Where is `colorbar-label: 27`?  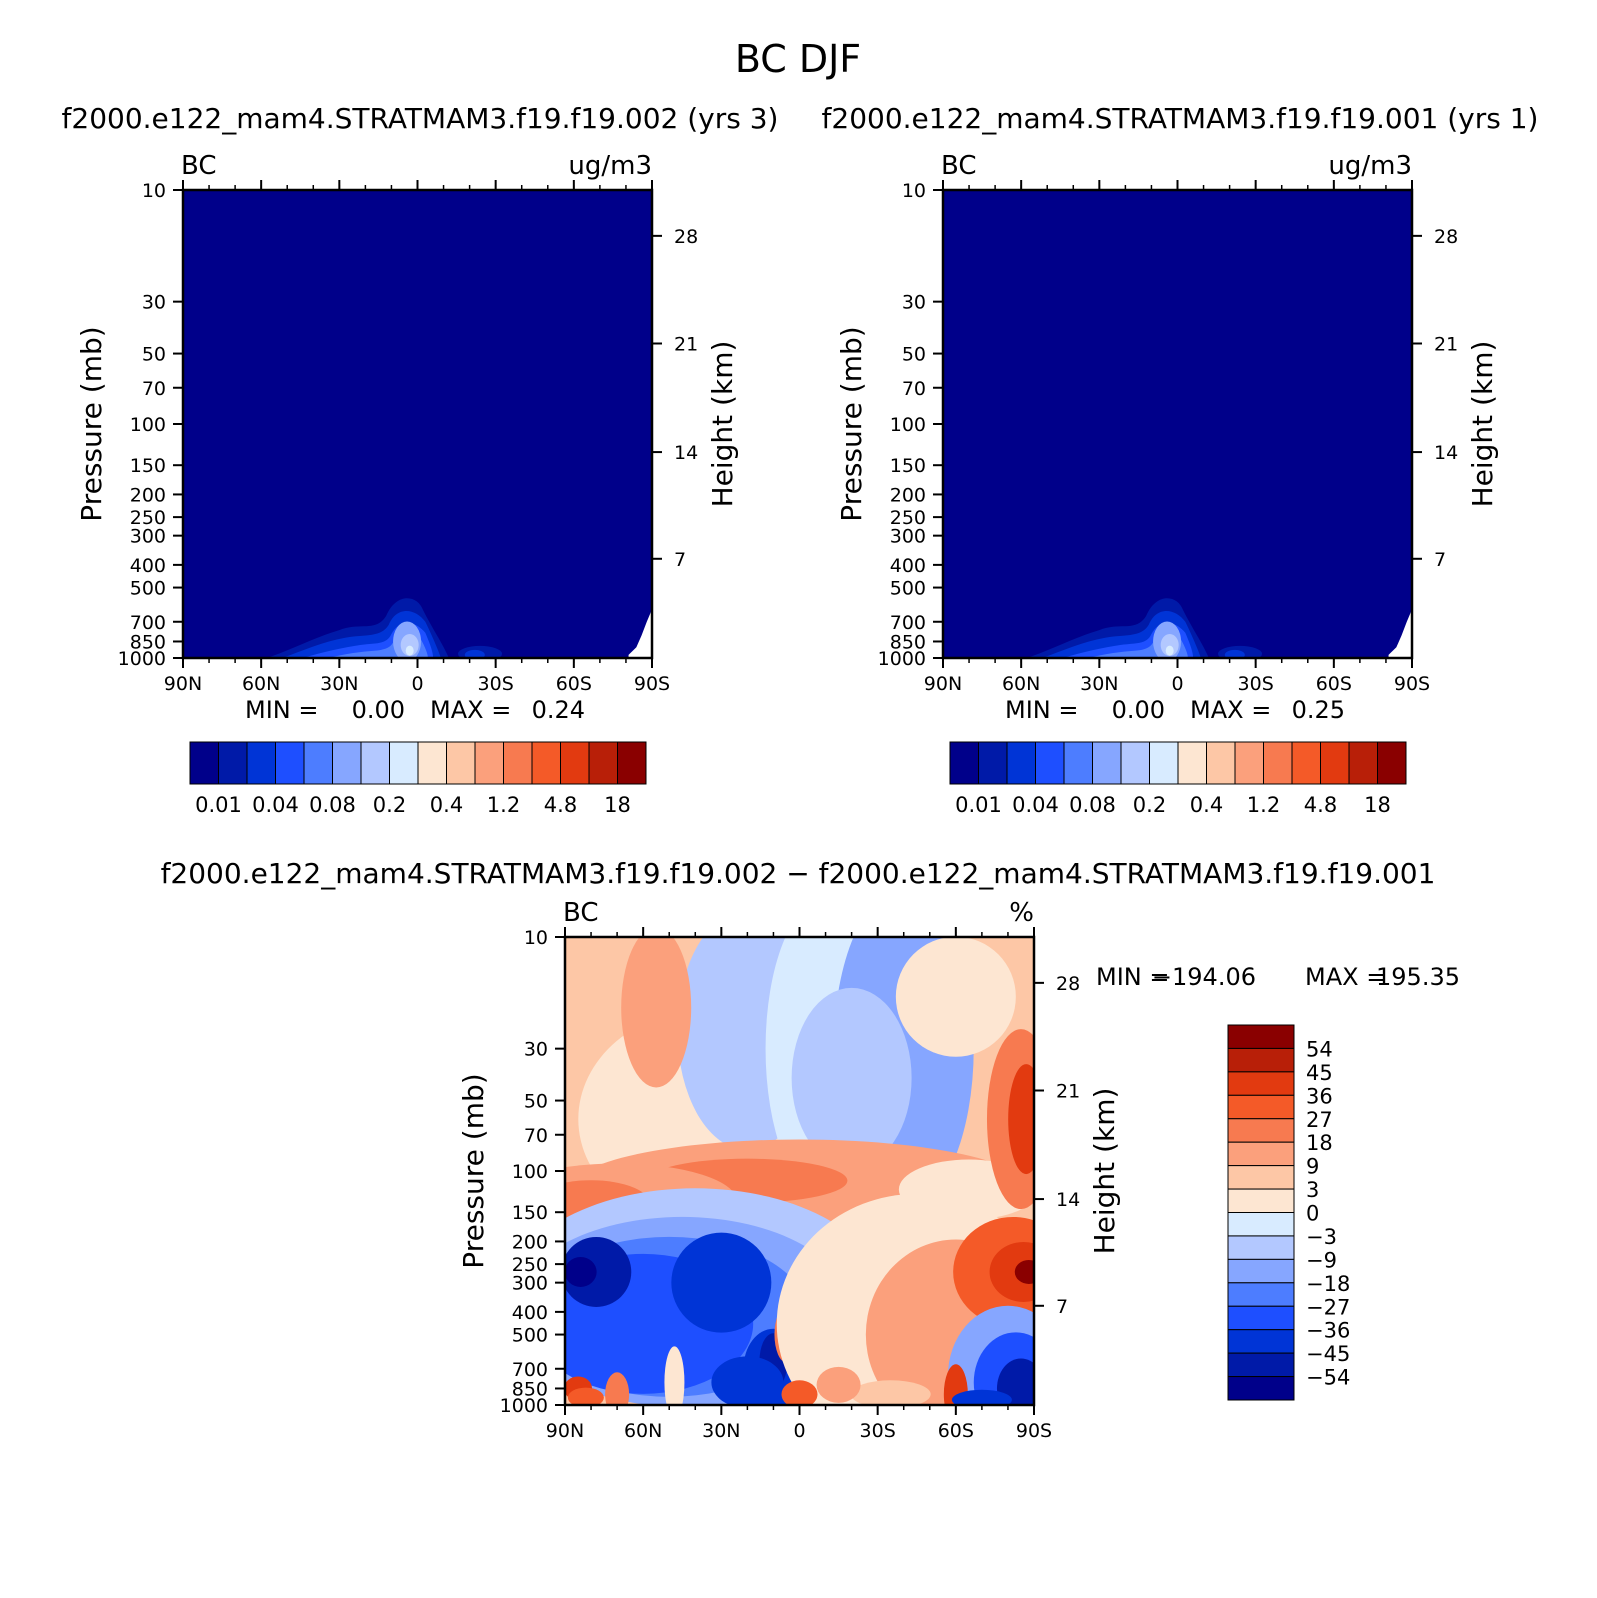 colorbar-label: 27 is located at coordinates (1319, 1120).